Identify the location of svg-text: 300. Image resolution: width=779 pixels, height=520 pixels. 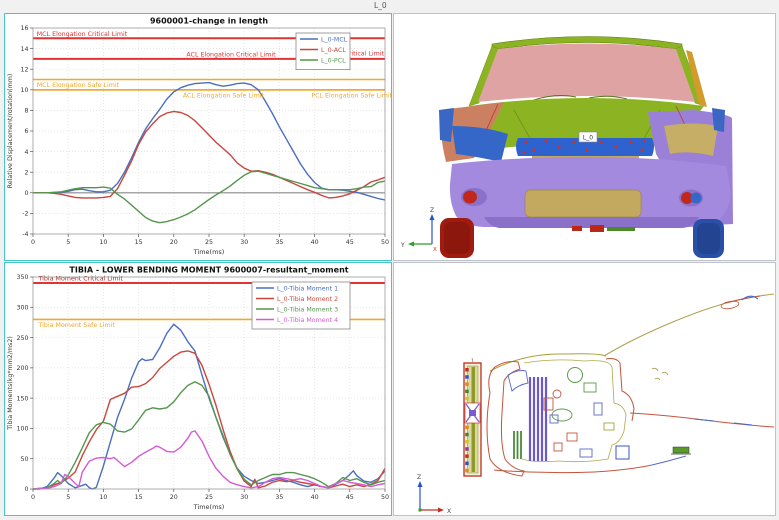
(22, 307).